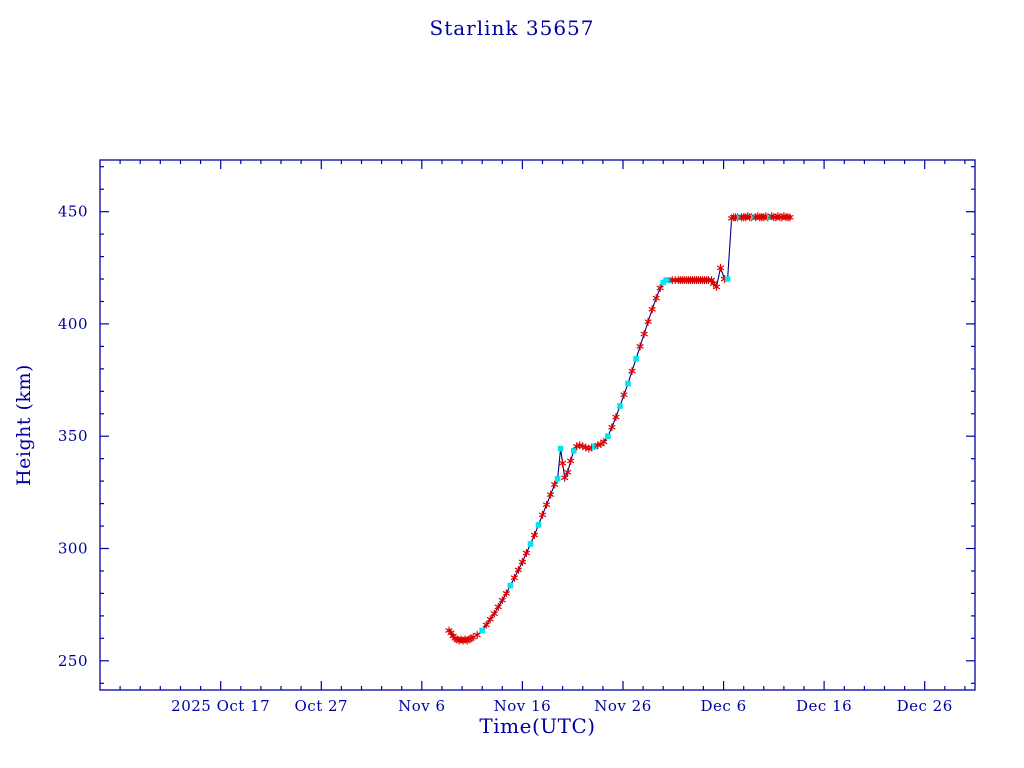 The height and width of the screenshot is (768, 1024). What do you see at coordinates (925, 706) in the screenshot?
I see `x-tick-label: Dec 26` at bounding box center [925, 706].